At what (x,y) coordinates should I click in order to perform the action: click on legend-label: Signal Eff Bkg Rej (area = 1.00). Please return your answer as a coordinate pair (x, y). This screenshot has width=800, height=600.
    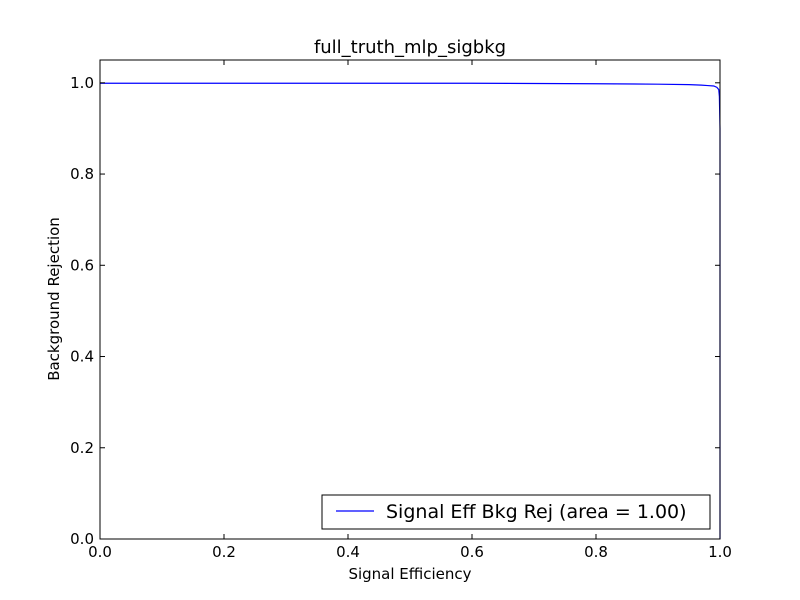
    Looking at the image, I should click on (536, 512).